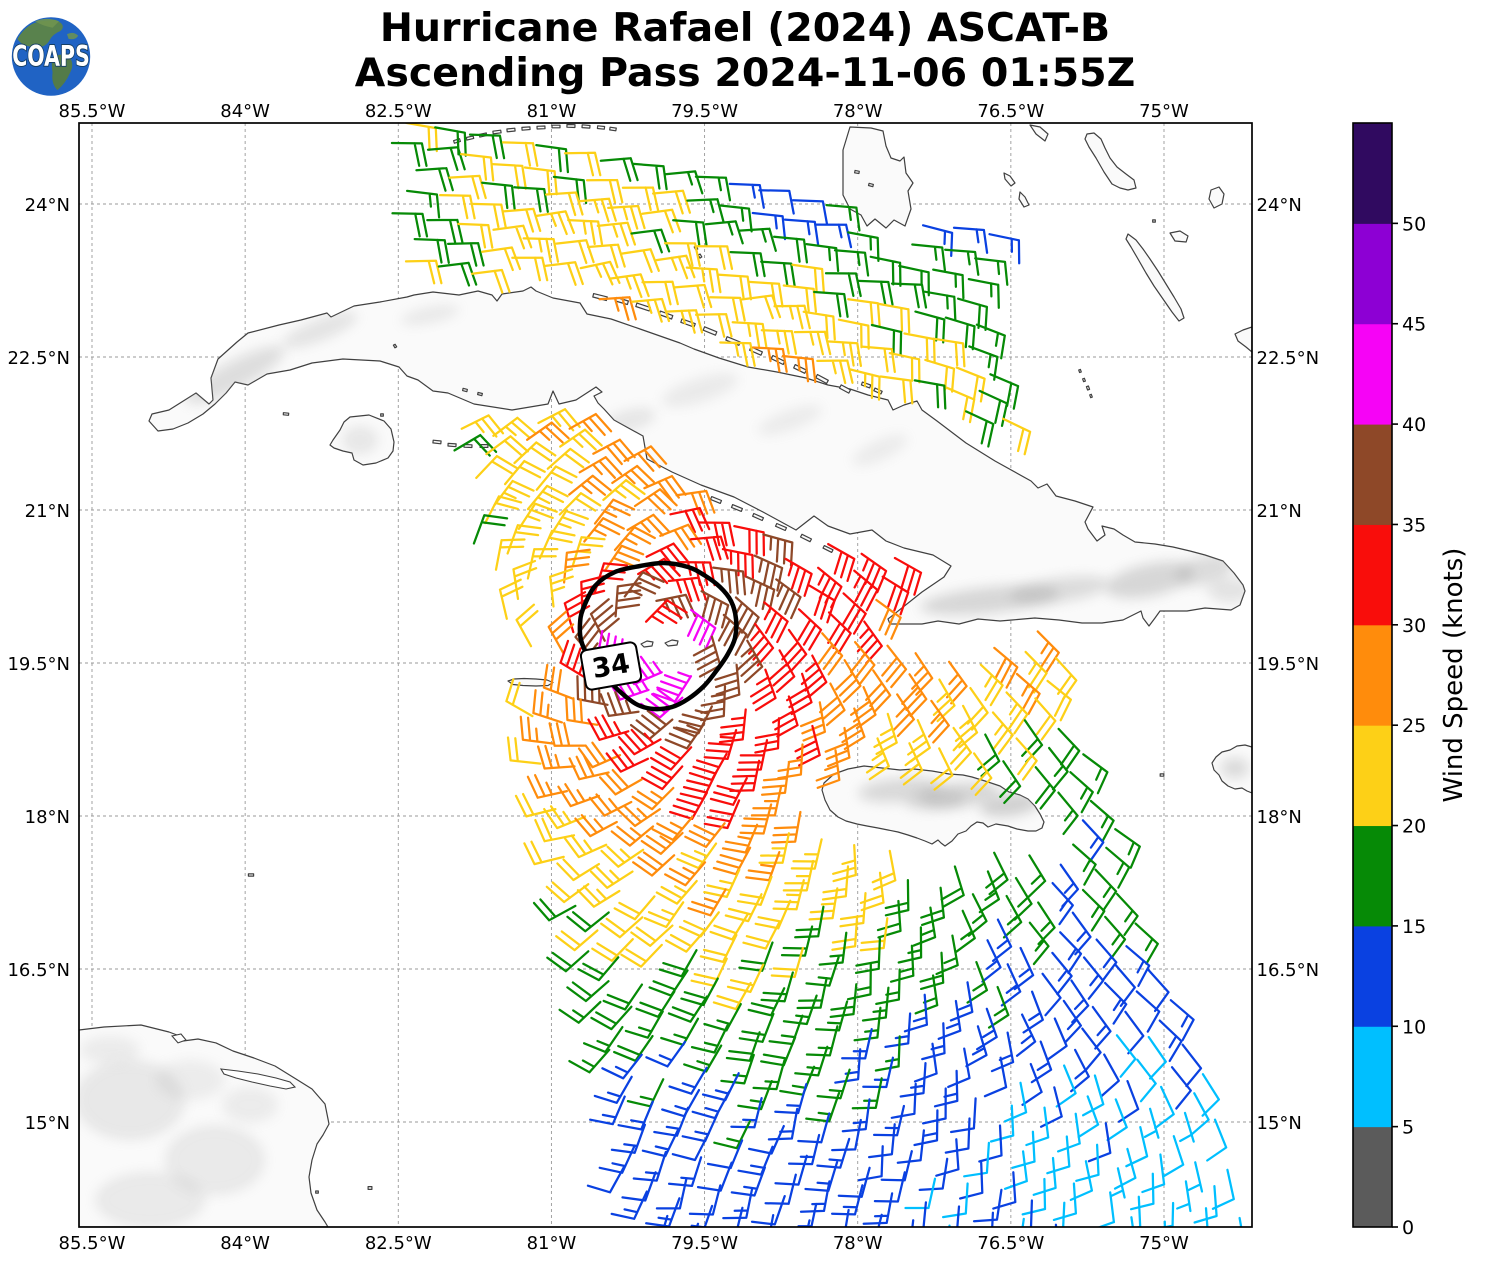 This screenshot has width=1490, height=1264. What do you see at coordinates (1039, 133) in the screenshot?
I see `coast-eleuthera-tip` at bounding box center [1039, 133].